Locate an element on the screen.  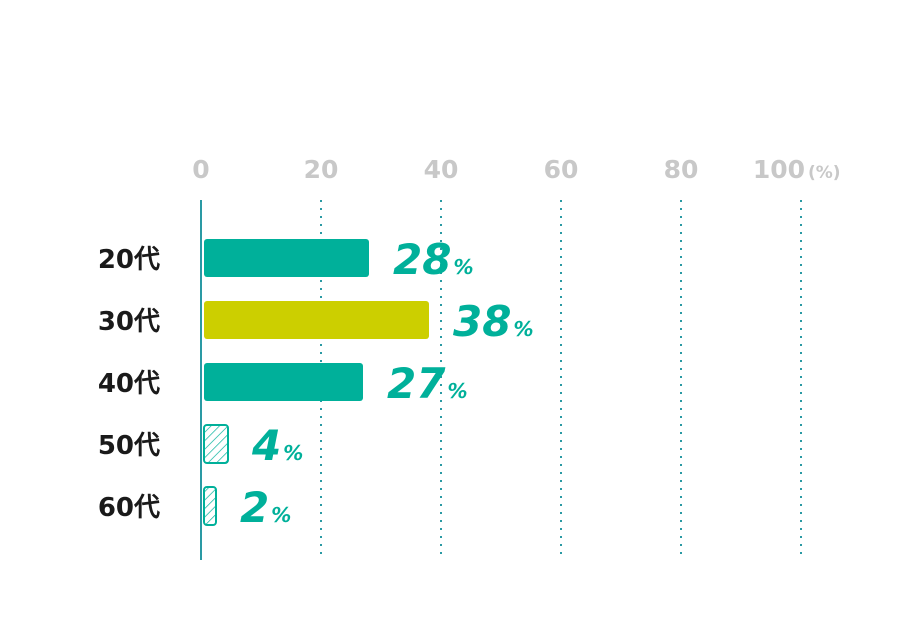
category-label: 40代 is located at coordinates (129, 384).